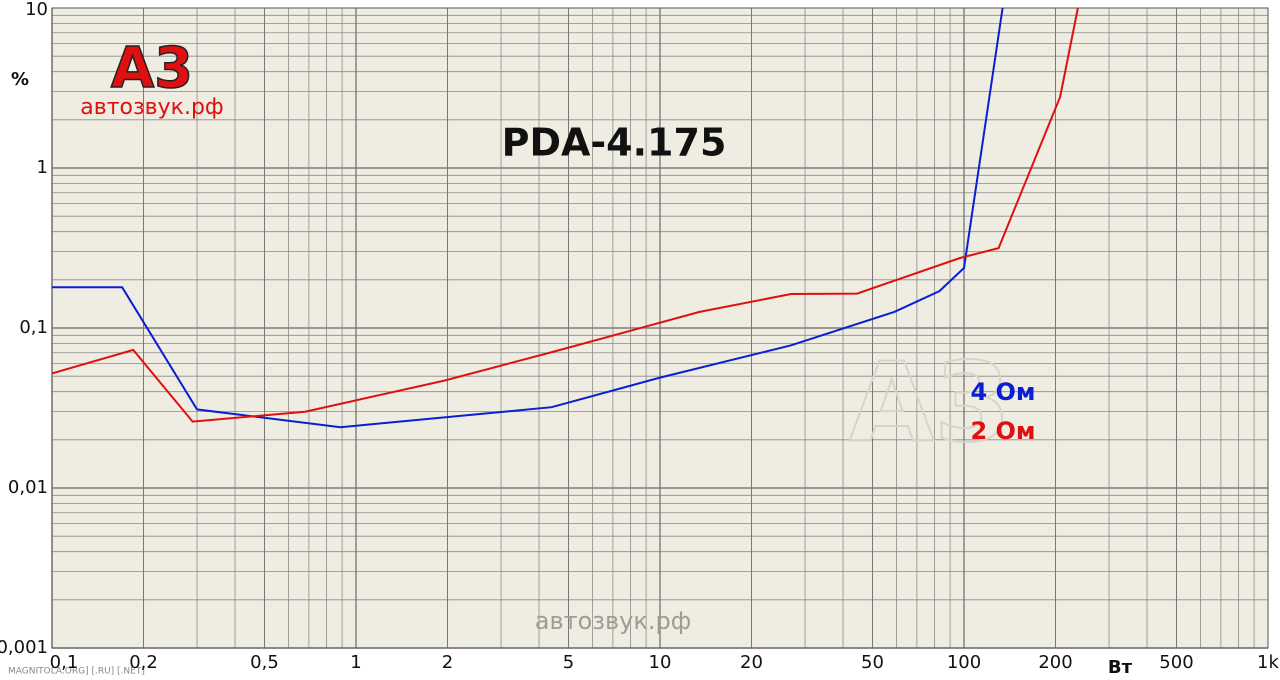 Image resolution: width=1280 pixels, height=680 pixels. What do you see at coordinates (24, 647) in the screenshot?
I see `y-tick-label: 0,001` at bounding box center [24, 647].